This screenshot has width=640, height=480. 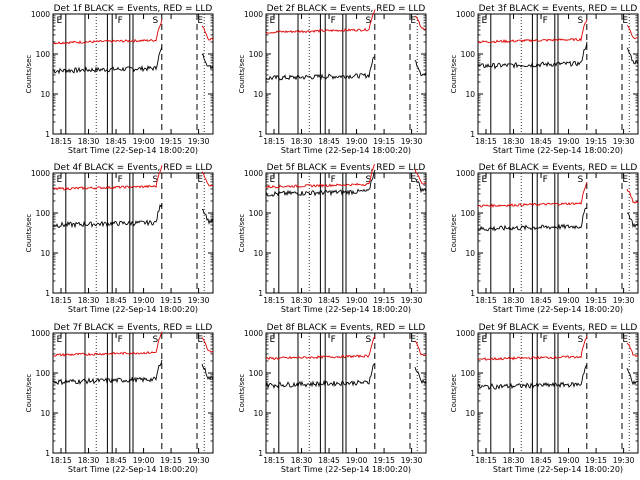 What do you see at coordinates (346, 9) in the screenshot?
I see `chart-title: Det 2f BLACK = Events, RED = LLD` at bounding box center [346, 9].